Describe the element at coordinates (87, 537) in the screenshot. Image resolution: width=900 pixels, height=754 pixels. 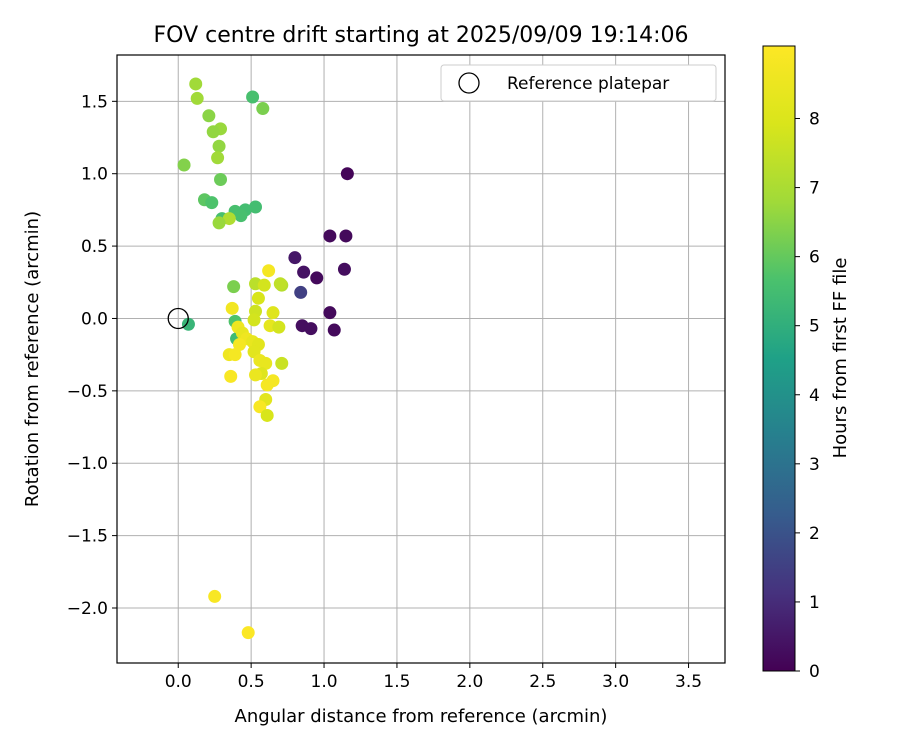
I see `y-tick-label: −1.5` at that location.